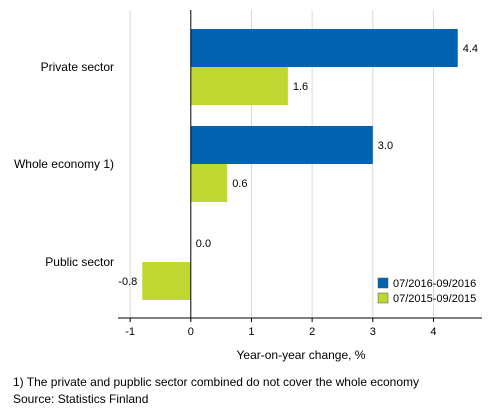 This screenshot has width=493, height=416. Describe the element at coordinates (127, 282) in the screenshot. I see `data-label: -0.8` at that location.